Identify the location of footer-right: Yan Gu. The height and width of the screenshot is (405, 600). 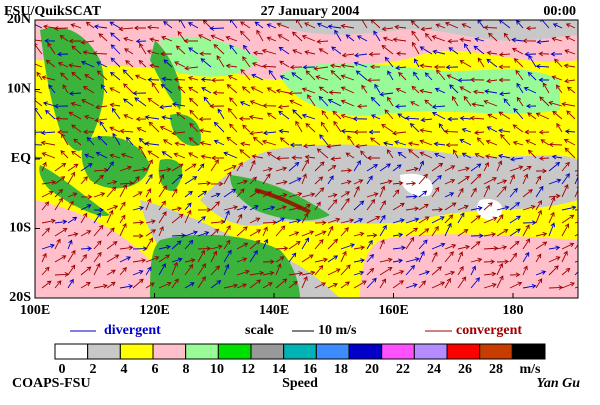
(559, 383).